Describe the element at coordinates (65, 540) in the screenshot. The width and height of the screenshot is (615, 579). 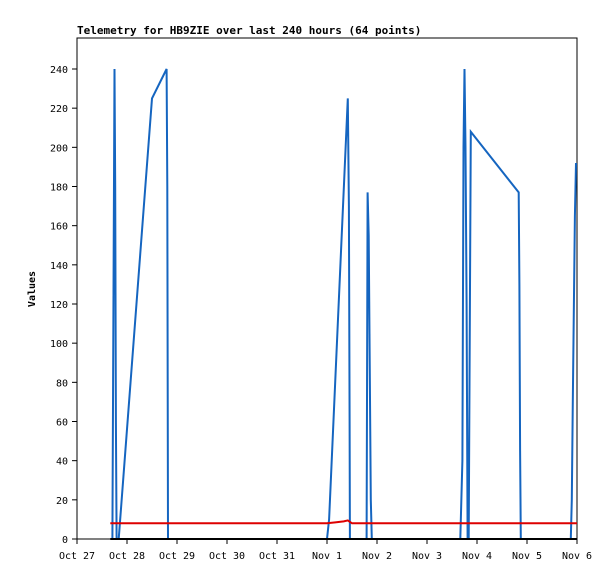
I see `y-tick-label: 0` at that location.